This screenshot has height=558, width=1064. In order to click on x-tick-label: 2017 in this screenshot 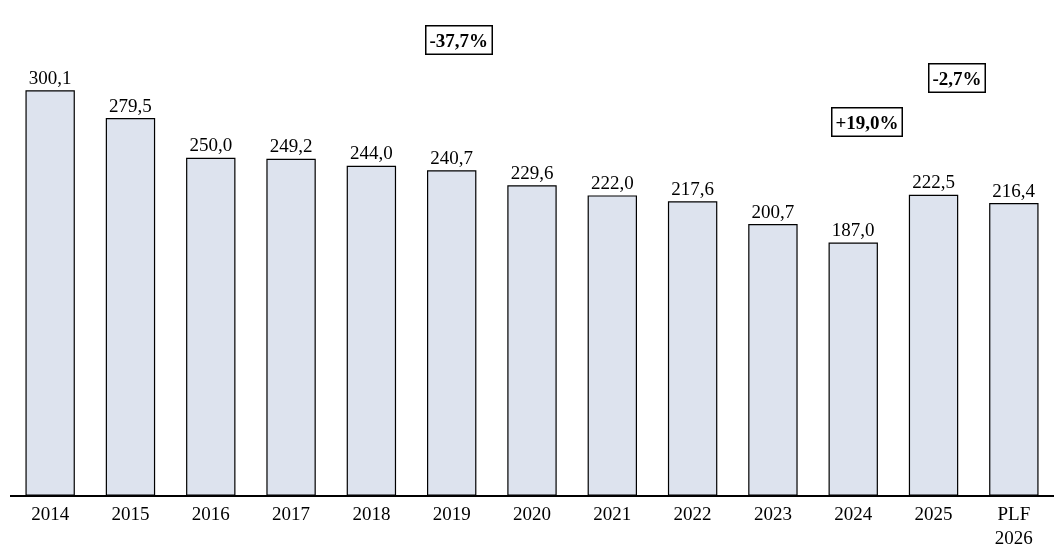, I will do `click(291, 513)`.